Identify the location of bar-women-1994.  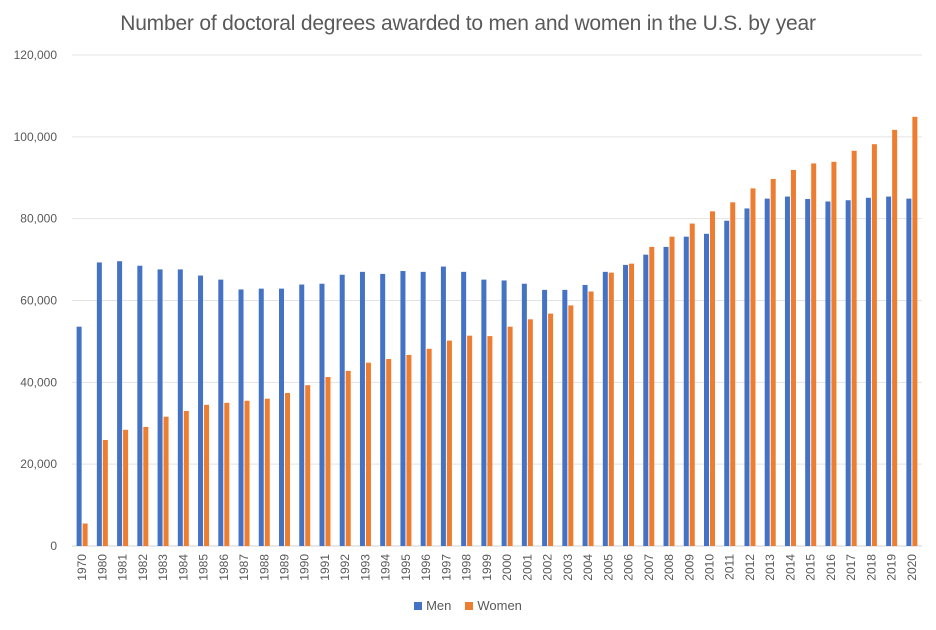
(389, 452).